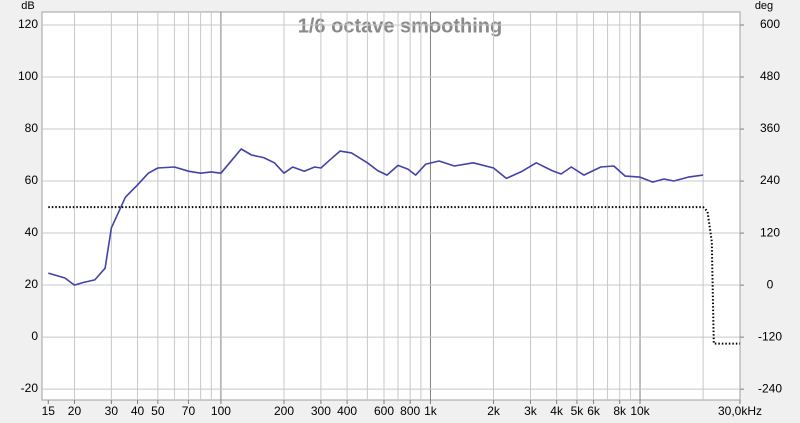 This screenshot has height=423, width=800. I want to click on x-tick-label: 300, so click(321, 411).